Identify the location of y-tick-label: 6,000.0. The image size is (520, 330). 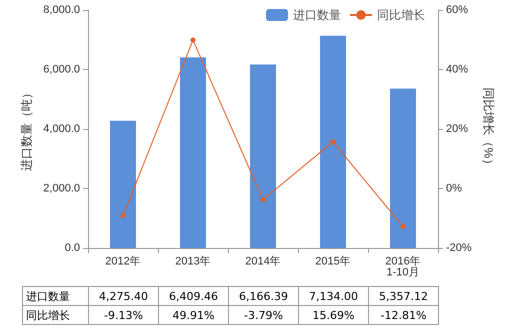
(61, 70).